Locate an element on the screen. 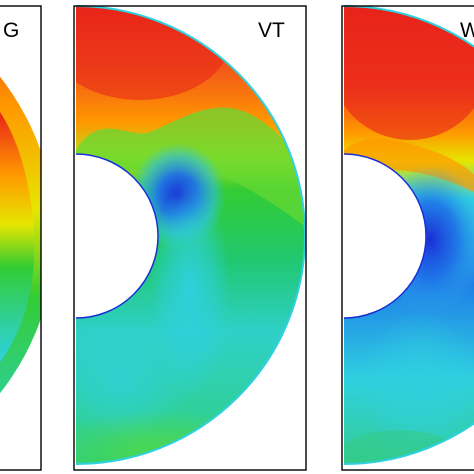 This screenshot has width=474, height=474. middle-lower-cyan is located at coordinates (133, 380).